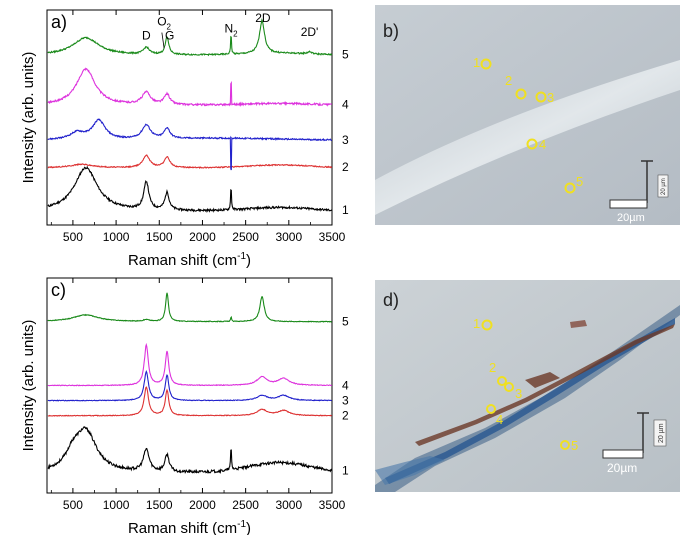 Image resolution: width=700 pixels, height=540 pixels. Describe the element at coordinates (58, 290) in the screenshot. I see `panel-label: c)` at that location.